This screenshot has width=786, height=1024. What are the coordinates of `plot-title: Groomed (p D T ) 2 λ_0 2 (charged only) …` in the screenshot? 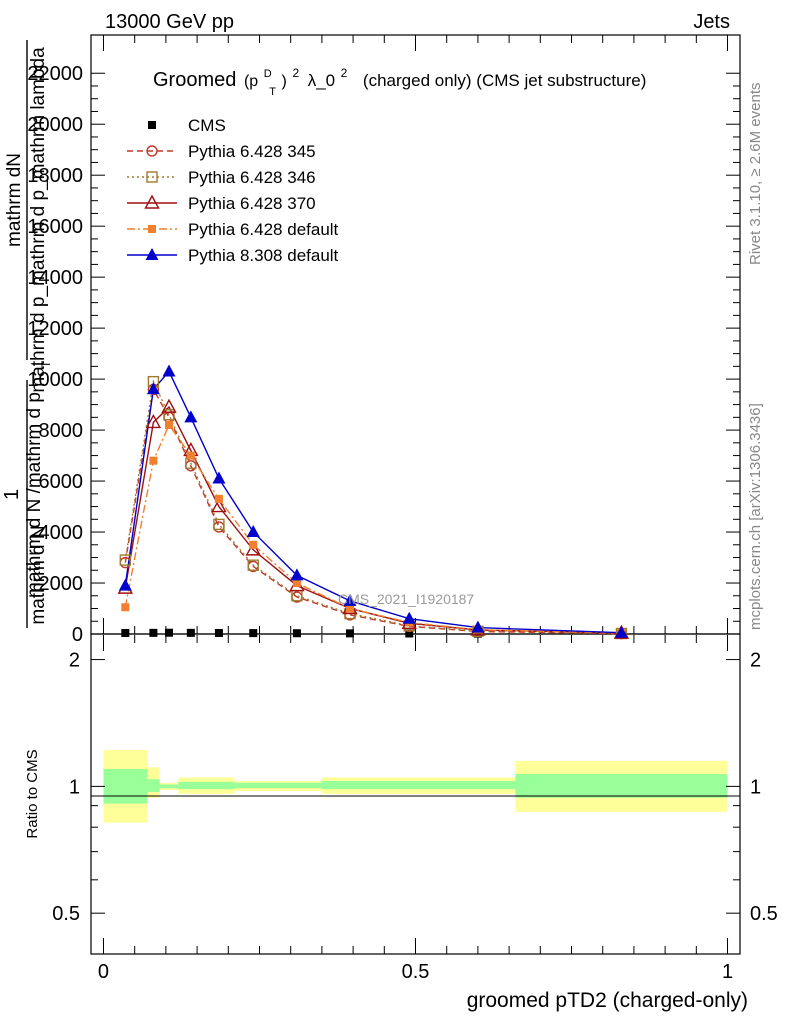 It's located at (399, 80).